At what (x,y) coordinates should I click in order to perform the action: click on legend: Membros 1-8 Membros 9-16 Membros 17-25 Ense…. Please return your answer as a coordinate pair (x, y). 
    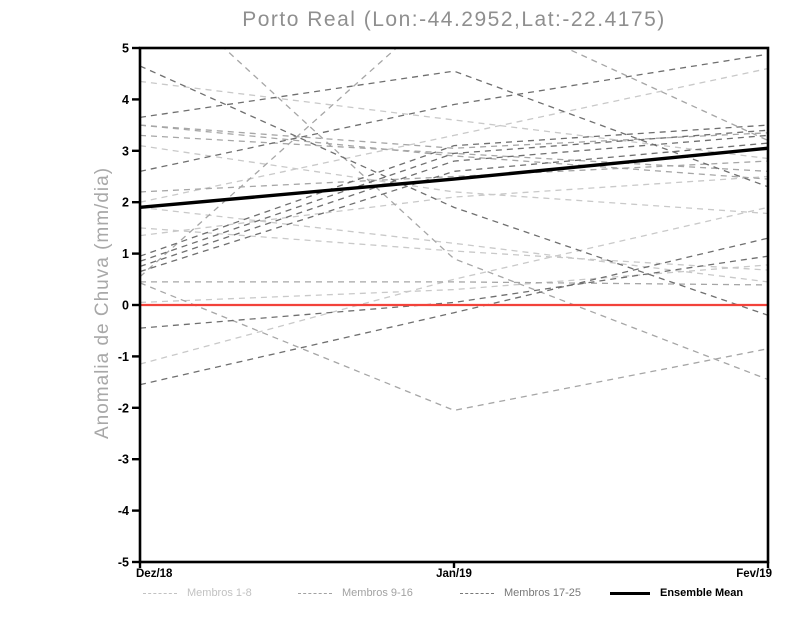
    Looking at the image, I should click on (400, 594).